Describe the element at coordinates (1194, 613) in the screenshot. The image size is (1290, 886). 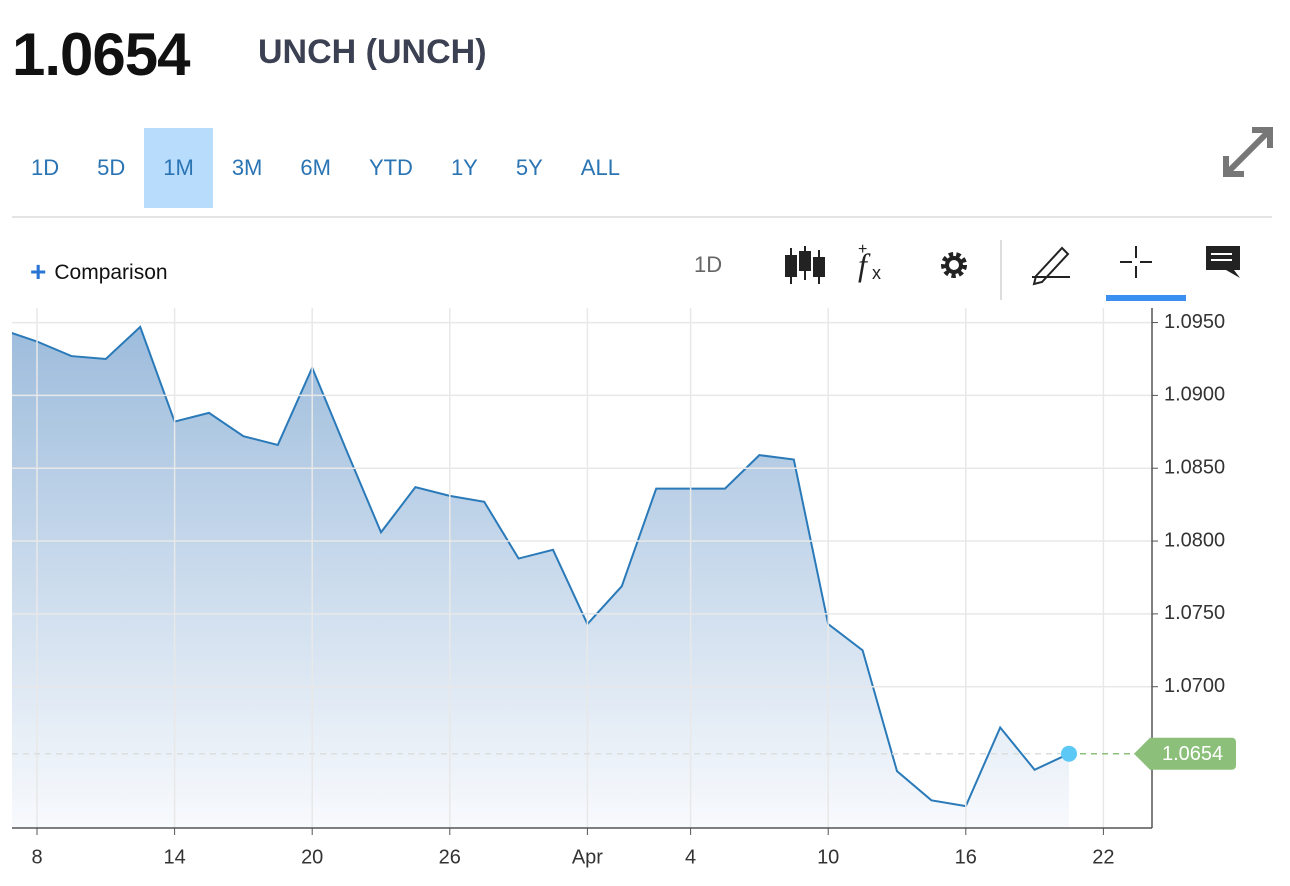
I see `y-tick-label: 1.0750` at that location.